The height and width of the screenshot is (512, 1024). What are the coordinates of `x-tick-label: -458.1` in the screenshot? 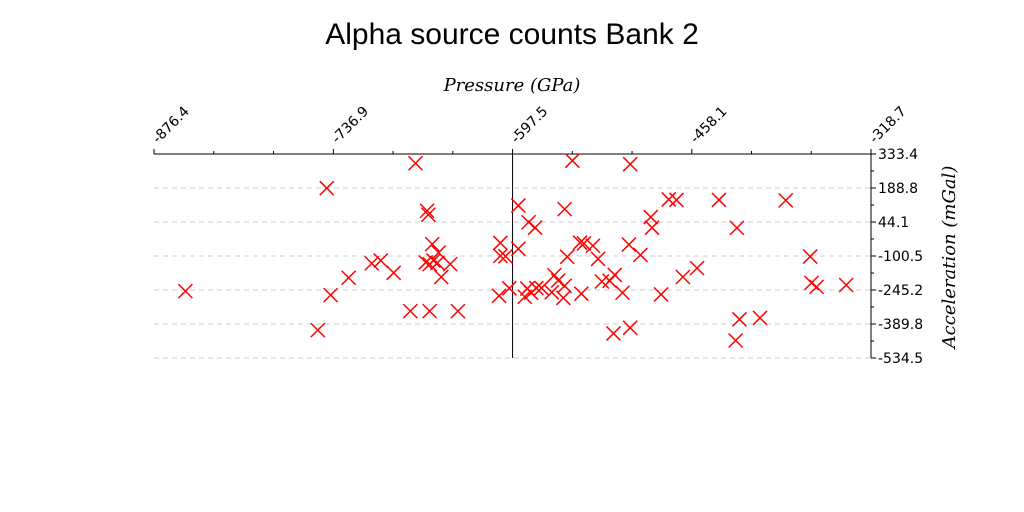 It's located at (708, 125).